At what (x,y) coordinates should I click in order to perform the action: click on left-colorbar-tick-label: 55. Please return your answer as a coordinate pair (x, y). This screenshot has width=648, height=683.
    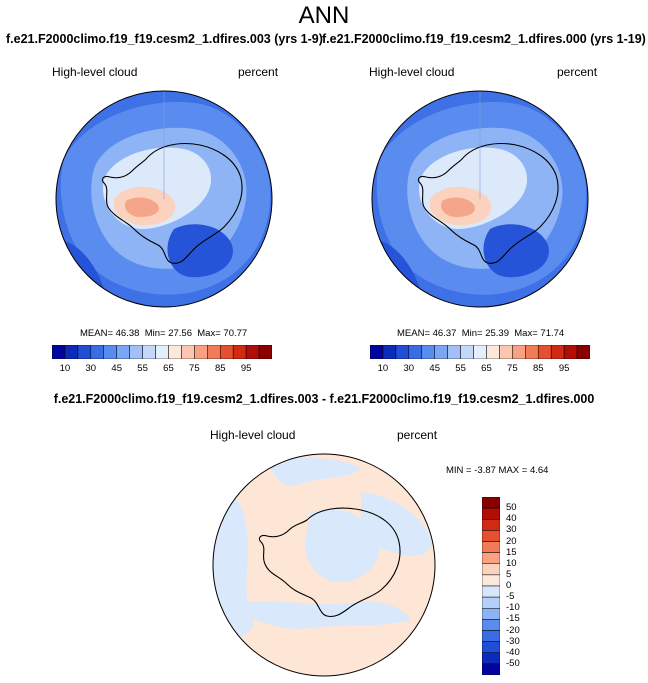
    Looking at the image, I should click on (142, 368).